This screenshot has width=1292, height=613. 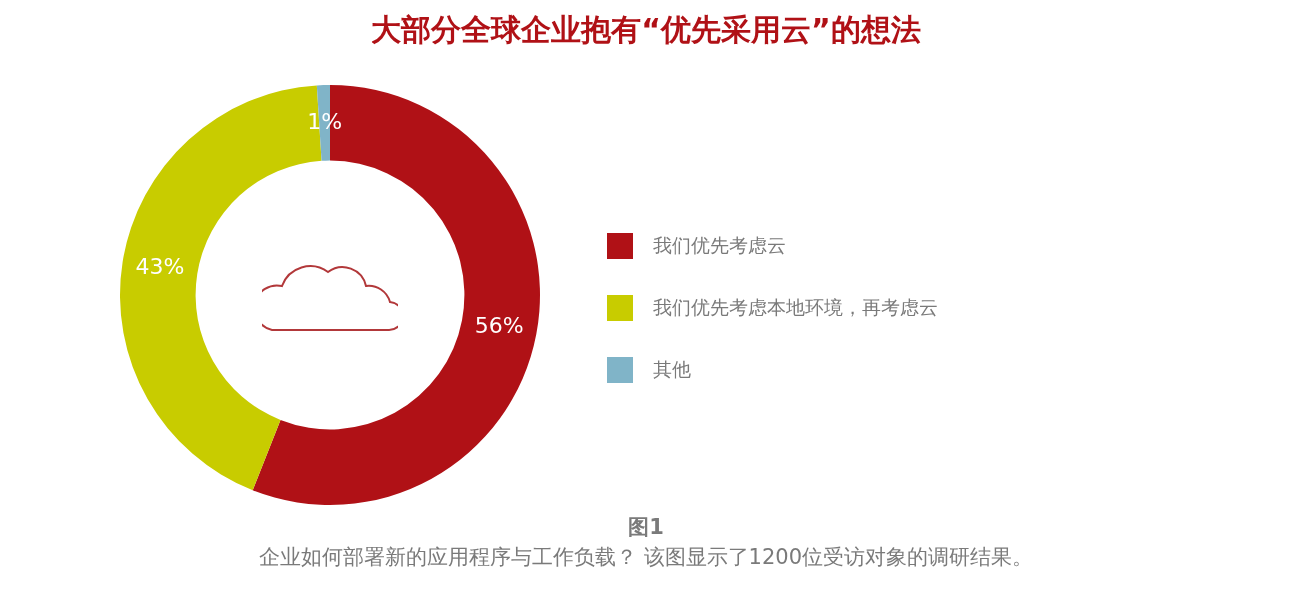 I want to click on text: 企业如何部署新的应用程序与工作负载？ 该图显示了1200位受访对象的调研结果。, so click(x=646, y=557).